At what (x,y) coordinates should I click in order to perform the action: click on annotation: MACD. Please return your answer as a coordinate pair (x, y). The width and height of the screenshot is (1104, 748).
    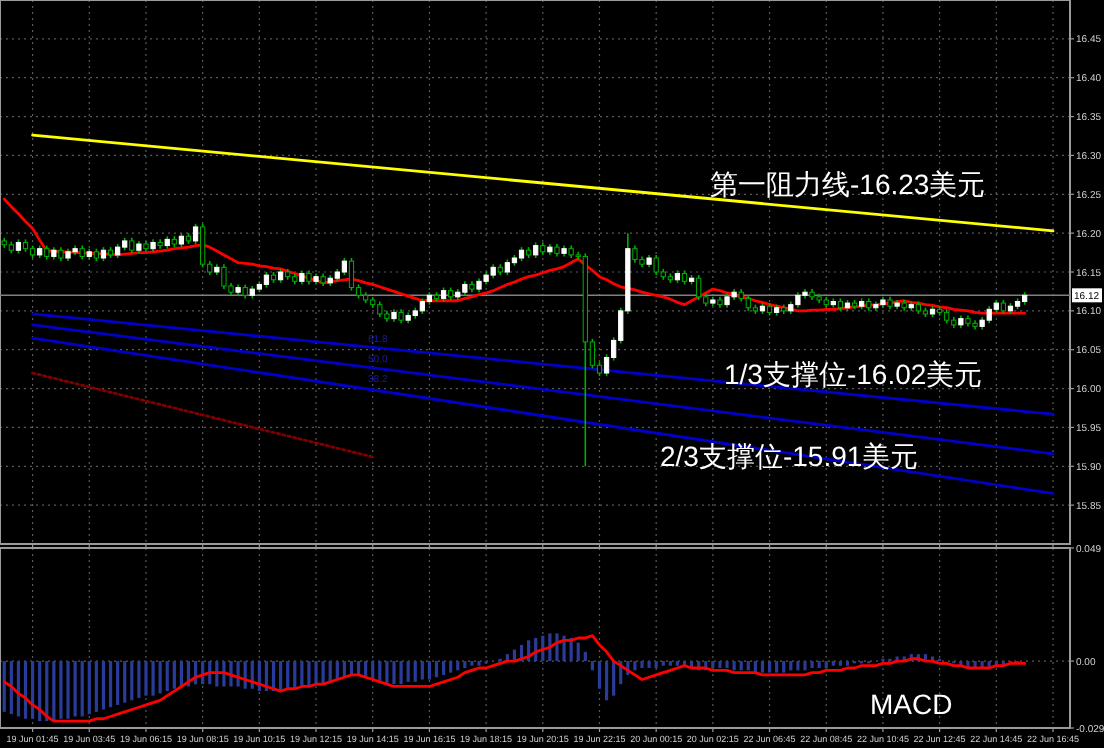
    Looking at the image, I should click on (911, 704).